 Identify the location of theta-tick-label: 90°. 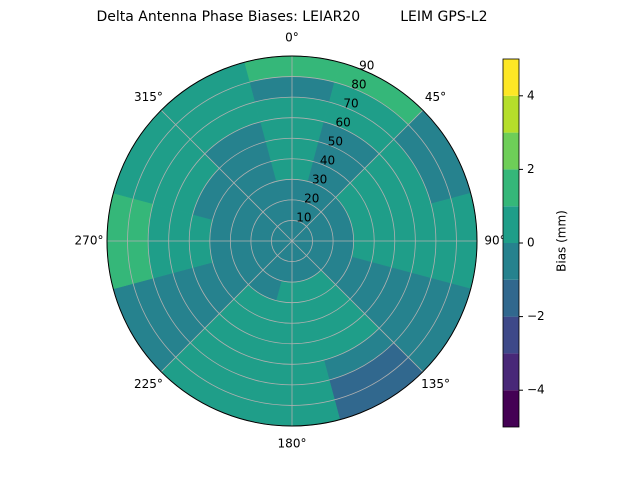
(494, 241).